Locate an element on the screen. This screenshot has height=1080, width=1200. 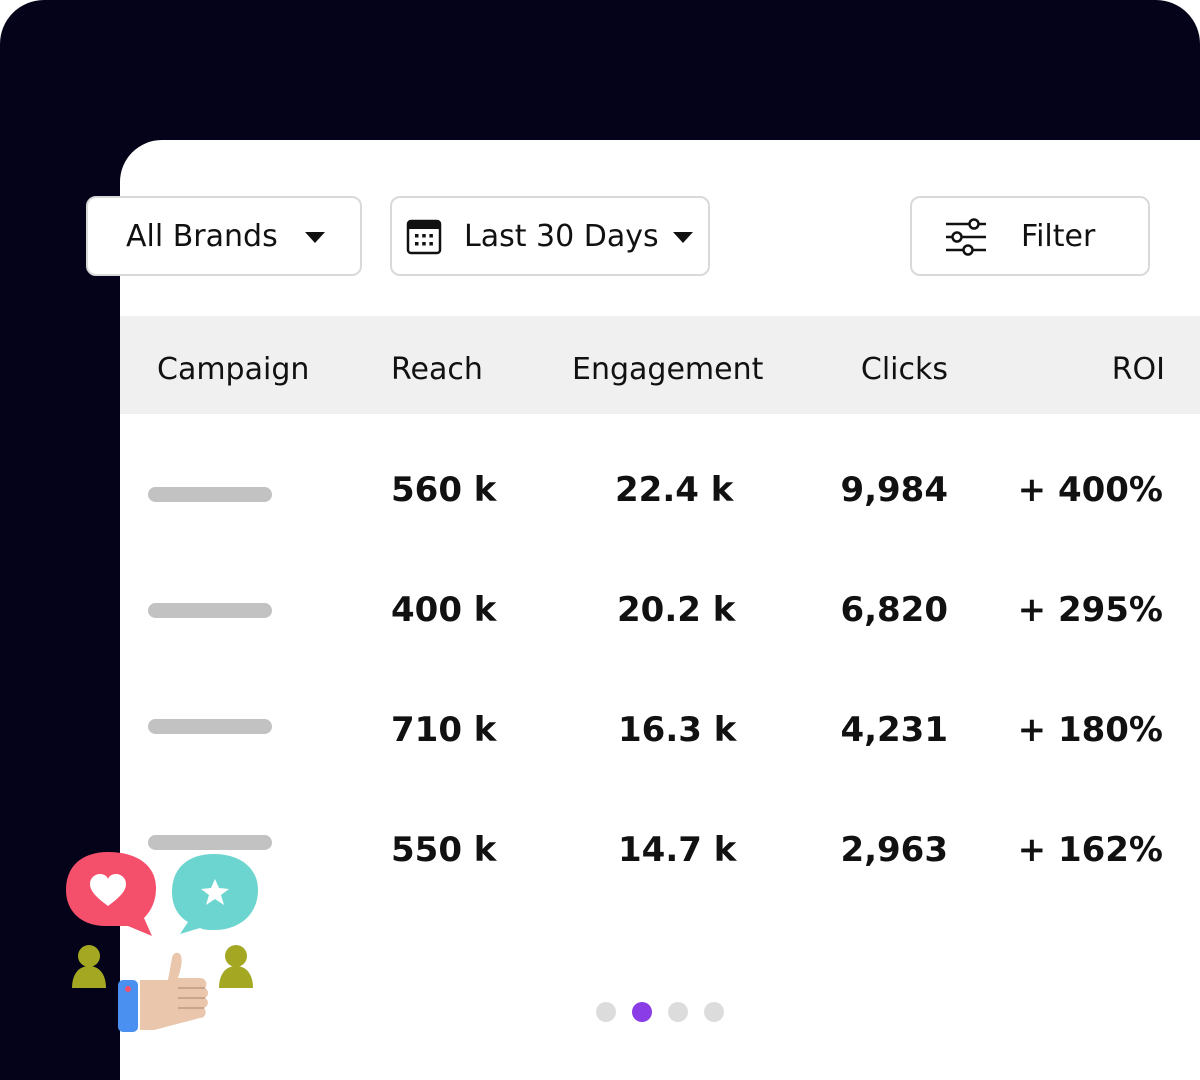
clicks-cell: 4,231 is located at coordinates (894, 730).